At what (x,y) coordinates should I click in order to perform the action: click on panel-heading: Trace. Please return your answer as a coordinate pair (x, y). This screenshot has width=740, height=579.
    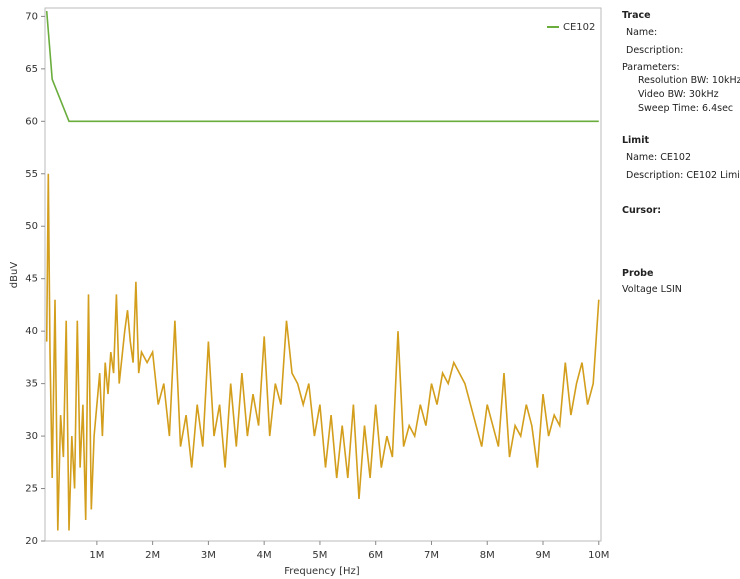
    Looking at the image, I should click on (636, 15).